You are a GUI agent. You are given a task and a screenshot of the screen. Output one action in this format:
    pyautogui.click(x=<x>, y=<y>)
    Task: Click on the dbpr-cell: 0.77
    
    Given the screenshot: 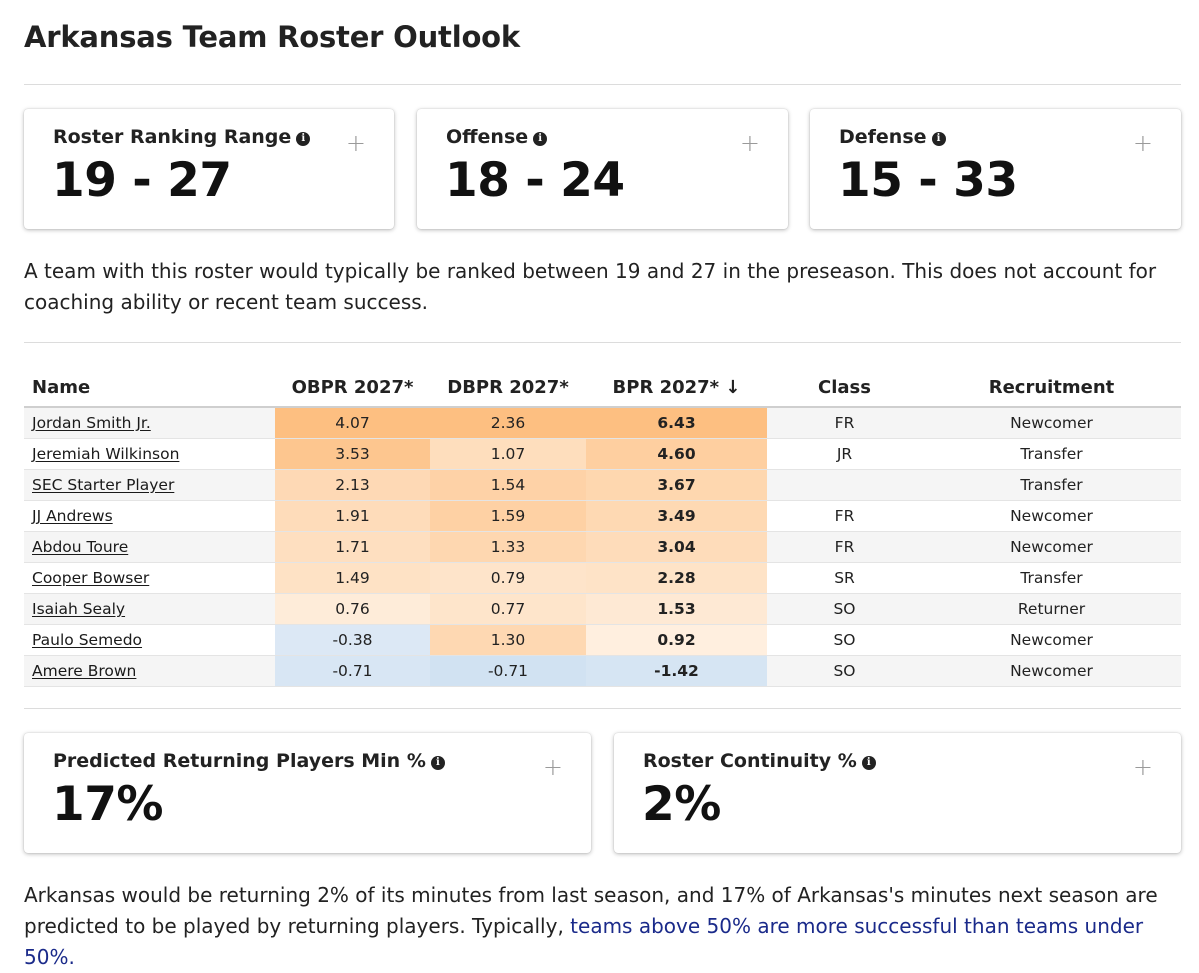 What is the action you would take?
    pyautogui.click(x=508, y=609)
    